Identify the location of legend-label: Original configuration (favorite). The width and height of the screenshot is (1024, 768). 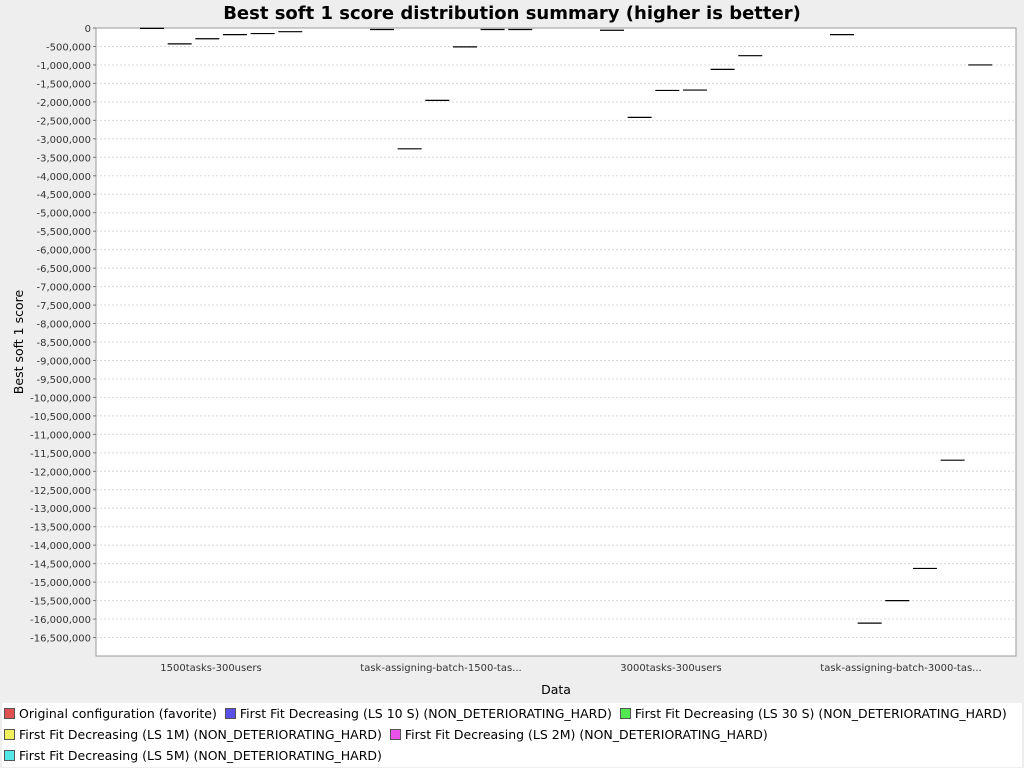
(118, 713).